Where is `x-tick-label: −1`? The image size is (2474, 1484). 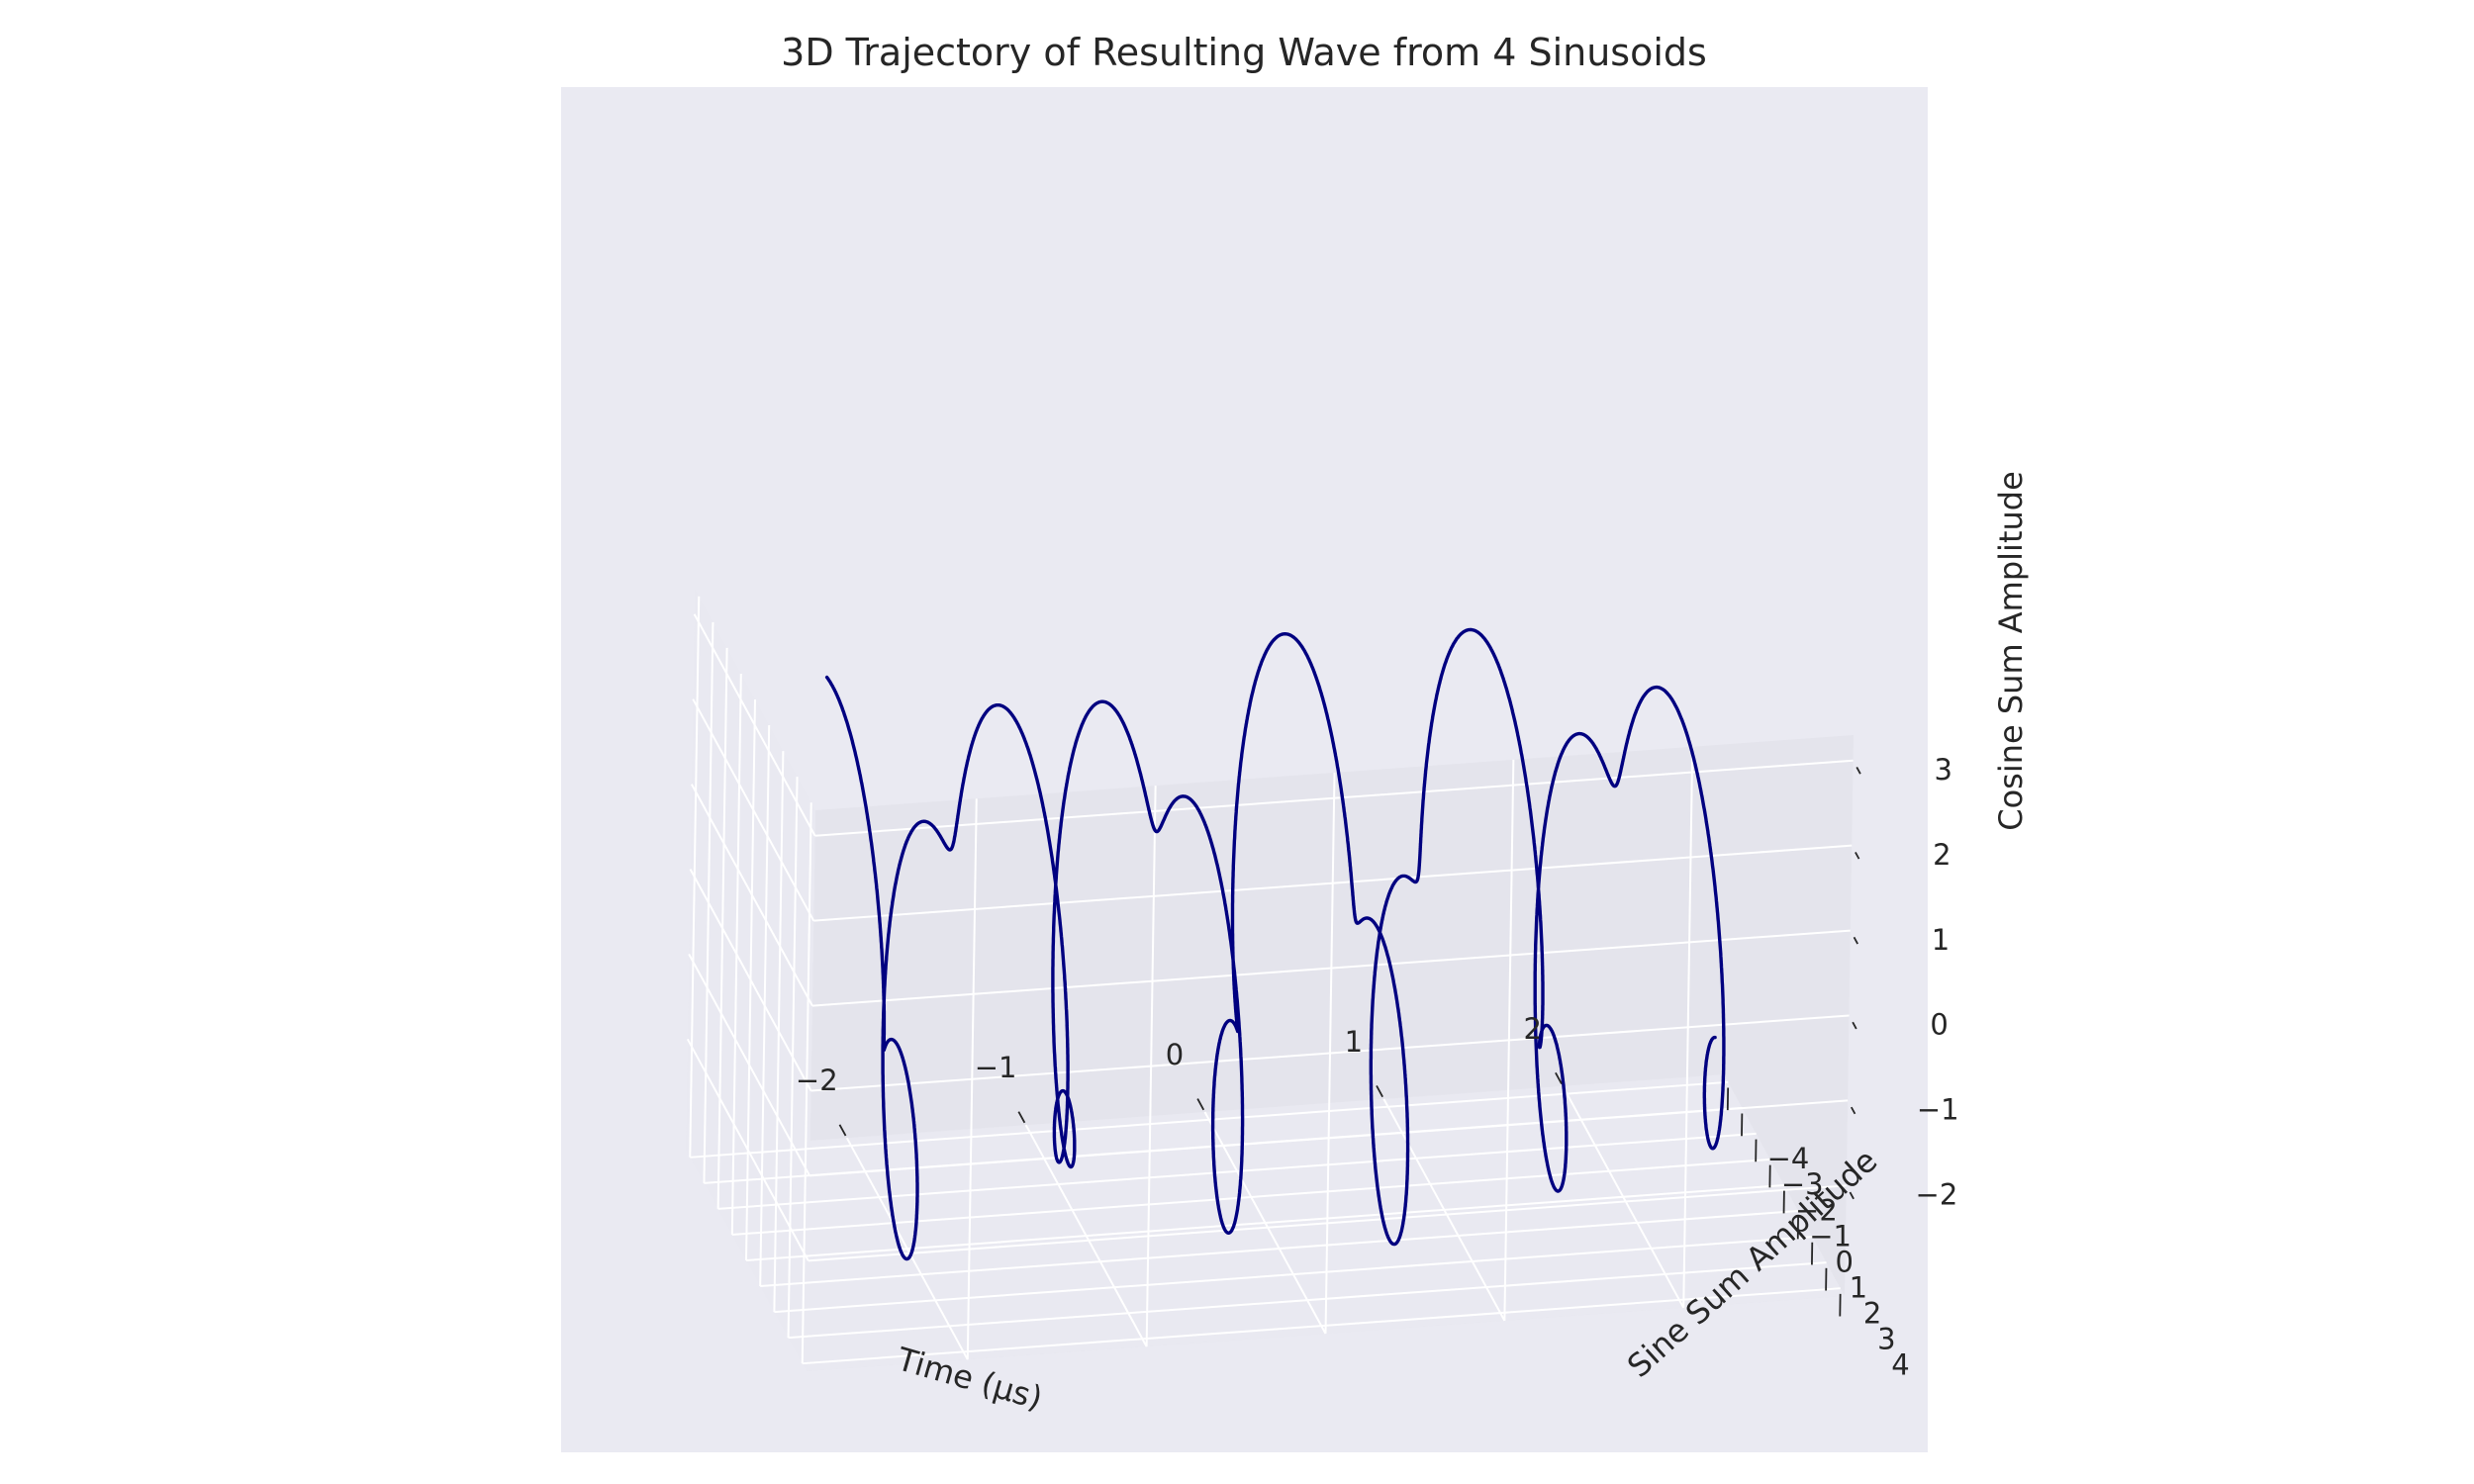
x-tick-label: −1 is located at coordinates (996, 1067).